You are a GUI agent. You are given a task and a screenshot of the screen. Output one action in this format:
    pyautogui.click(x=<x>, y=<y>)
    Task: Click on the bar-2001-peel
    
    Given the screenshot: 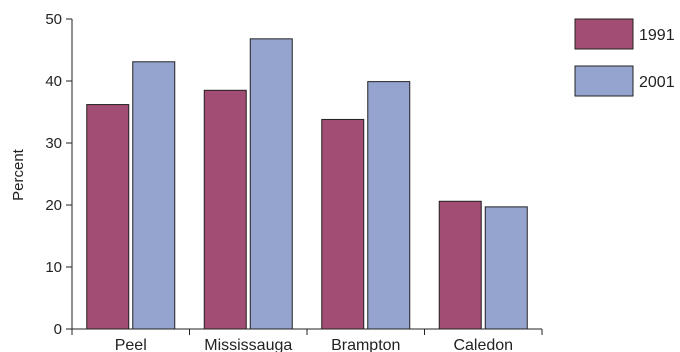 What is the action you would take?
    pyautogui.click(x=154, y=195)
    